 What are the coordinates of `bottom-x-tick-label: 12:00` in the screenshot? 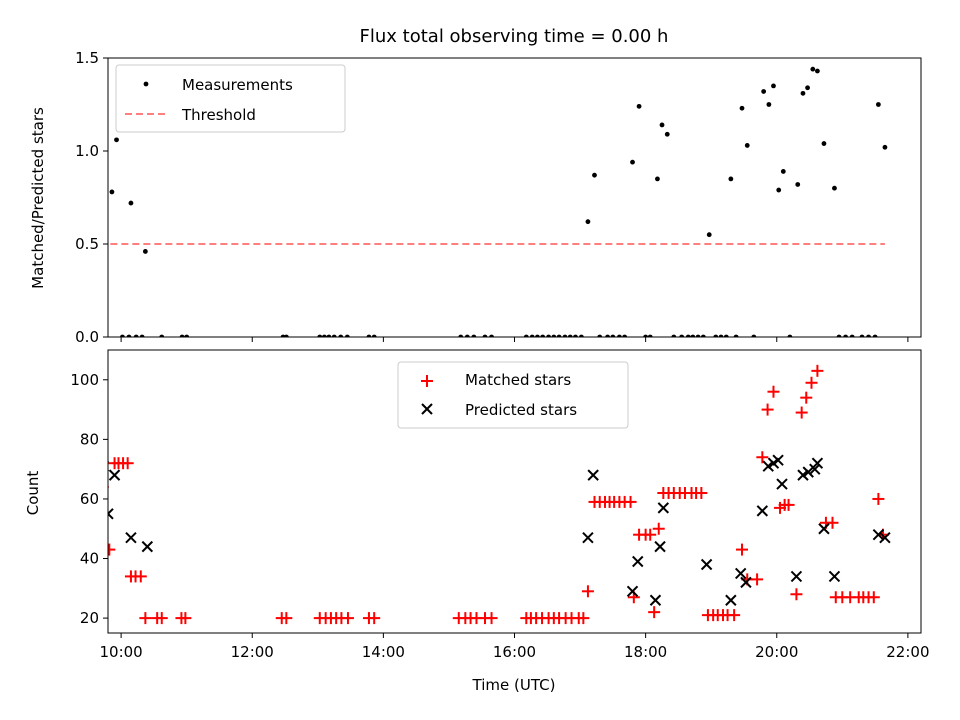 It's located at (252, 652).